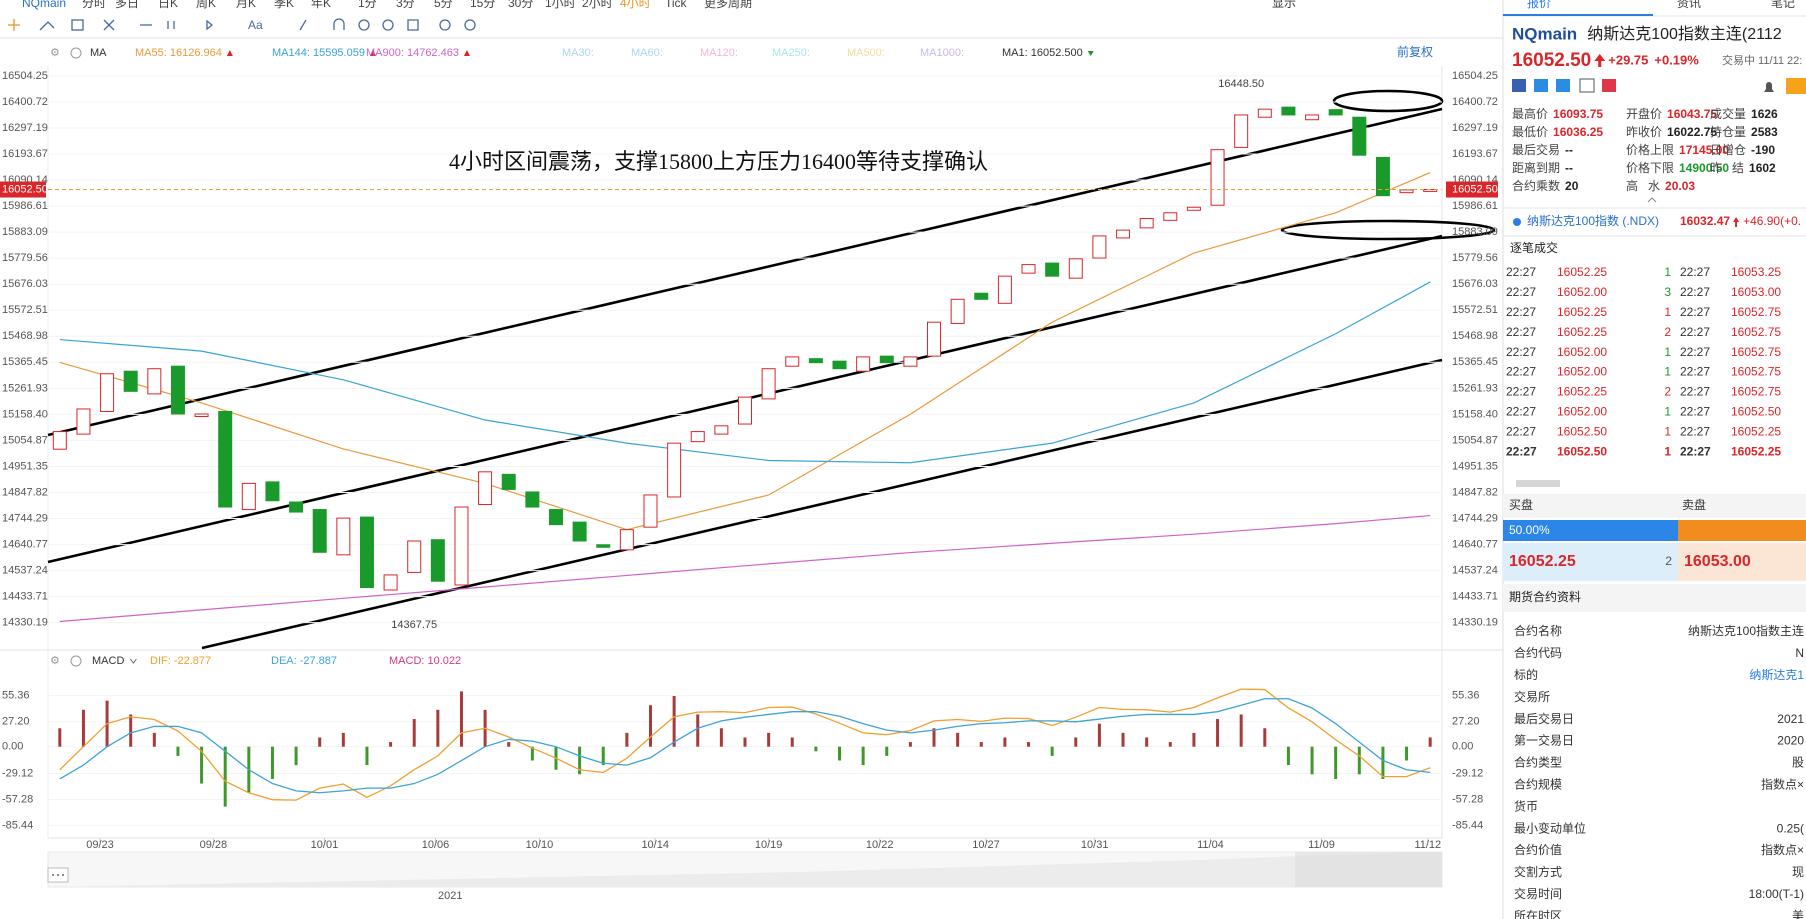 This screenshot has height=919, width=1806. What do you see at coordinates (1427, 845) in the screenshot?
I see `x-tick-label: 11/12` at bounding box center [1427, 845].